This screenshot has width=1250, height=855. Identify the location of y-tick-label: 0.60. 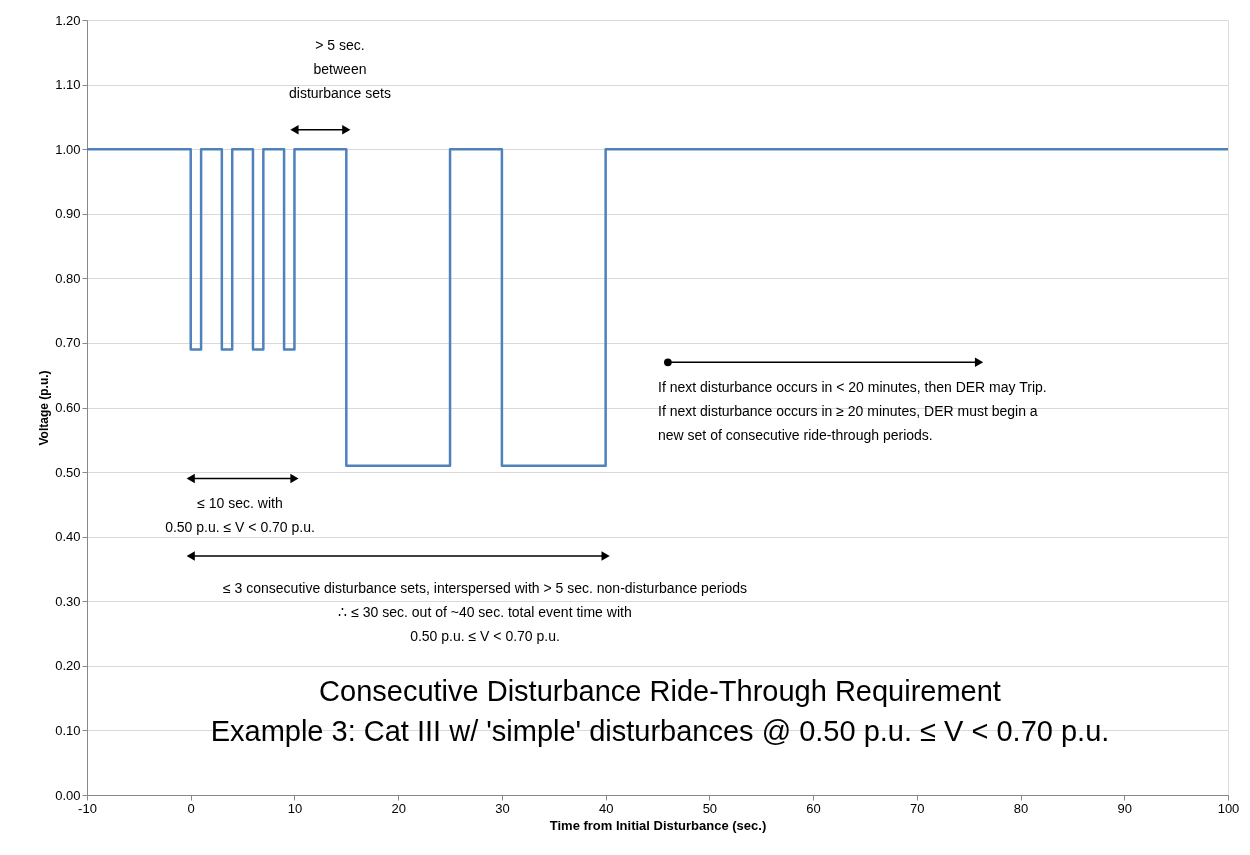
(68, 407).